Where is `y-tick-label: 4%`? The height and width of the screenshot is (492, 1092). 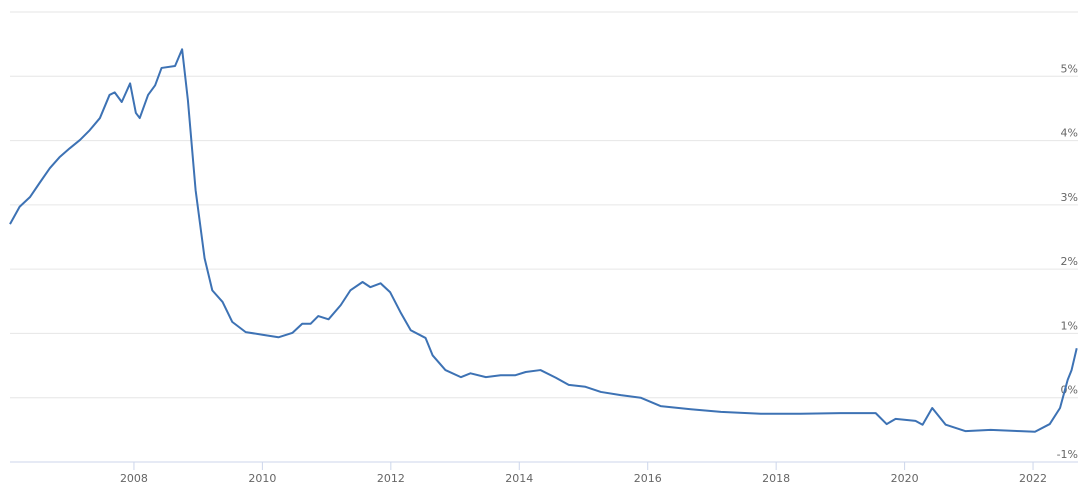
y-tick-label: 4% is located at coordinates (1069, 133).